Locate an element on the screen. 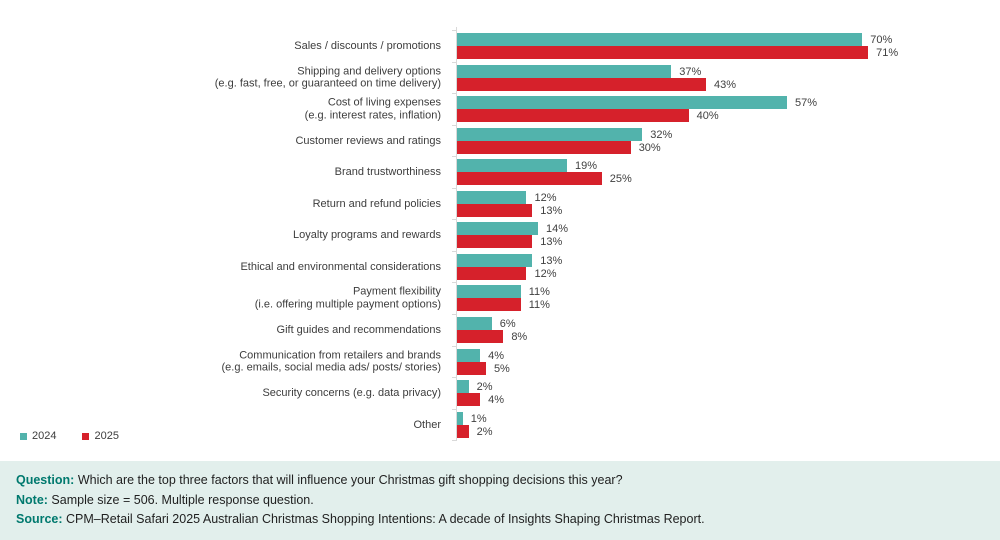 This screenshot has width=1000, height=540. legend-label-2025: 2025 is located at coordinates (106, 436).